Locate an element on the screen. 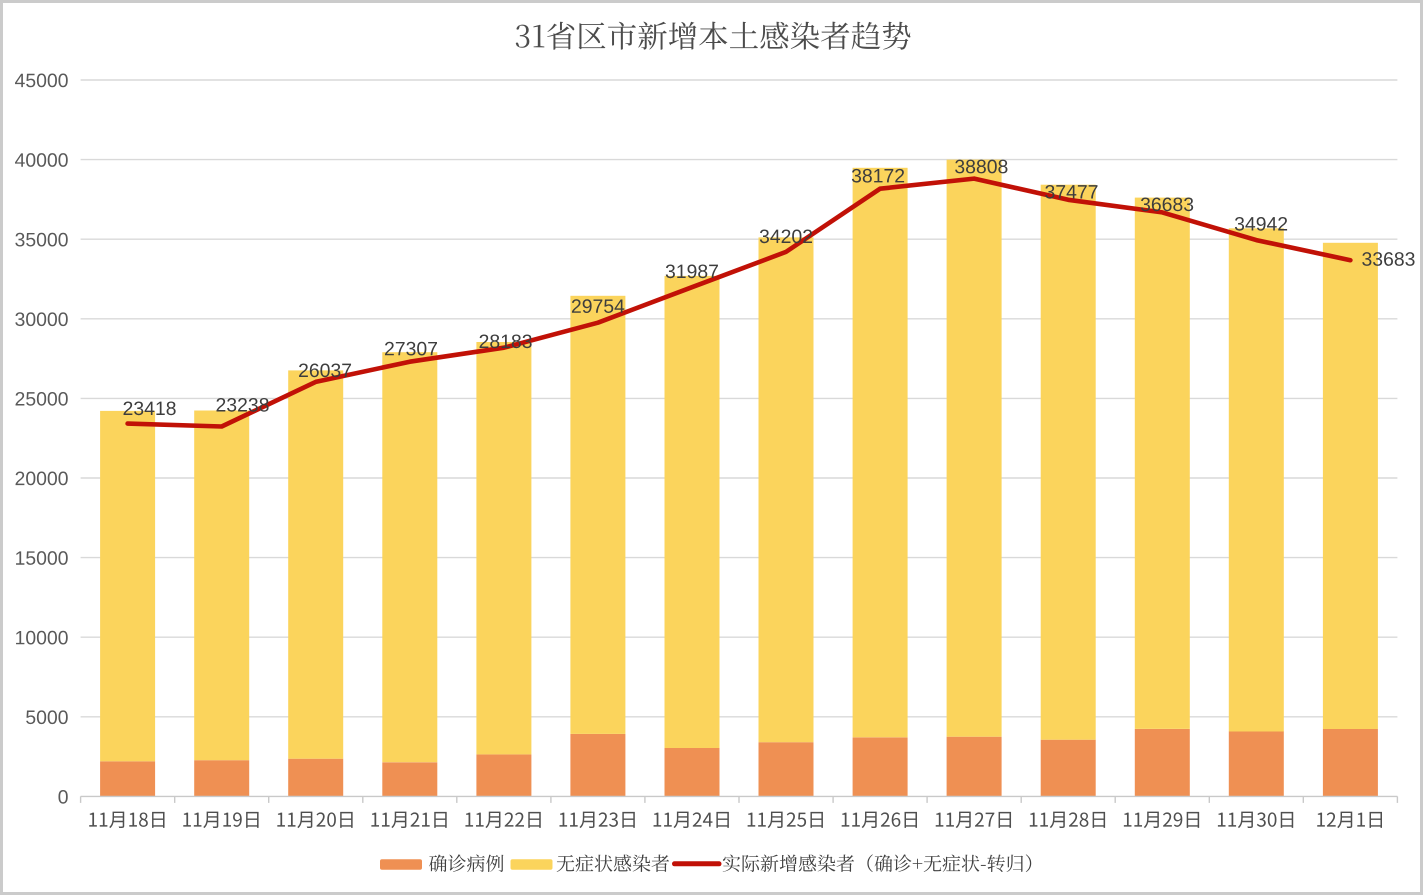 The height and width of the screenshot is (895, 1423). x-axis-label-value: 11月26日 is located at coordinates (880, 821).